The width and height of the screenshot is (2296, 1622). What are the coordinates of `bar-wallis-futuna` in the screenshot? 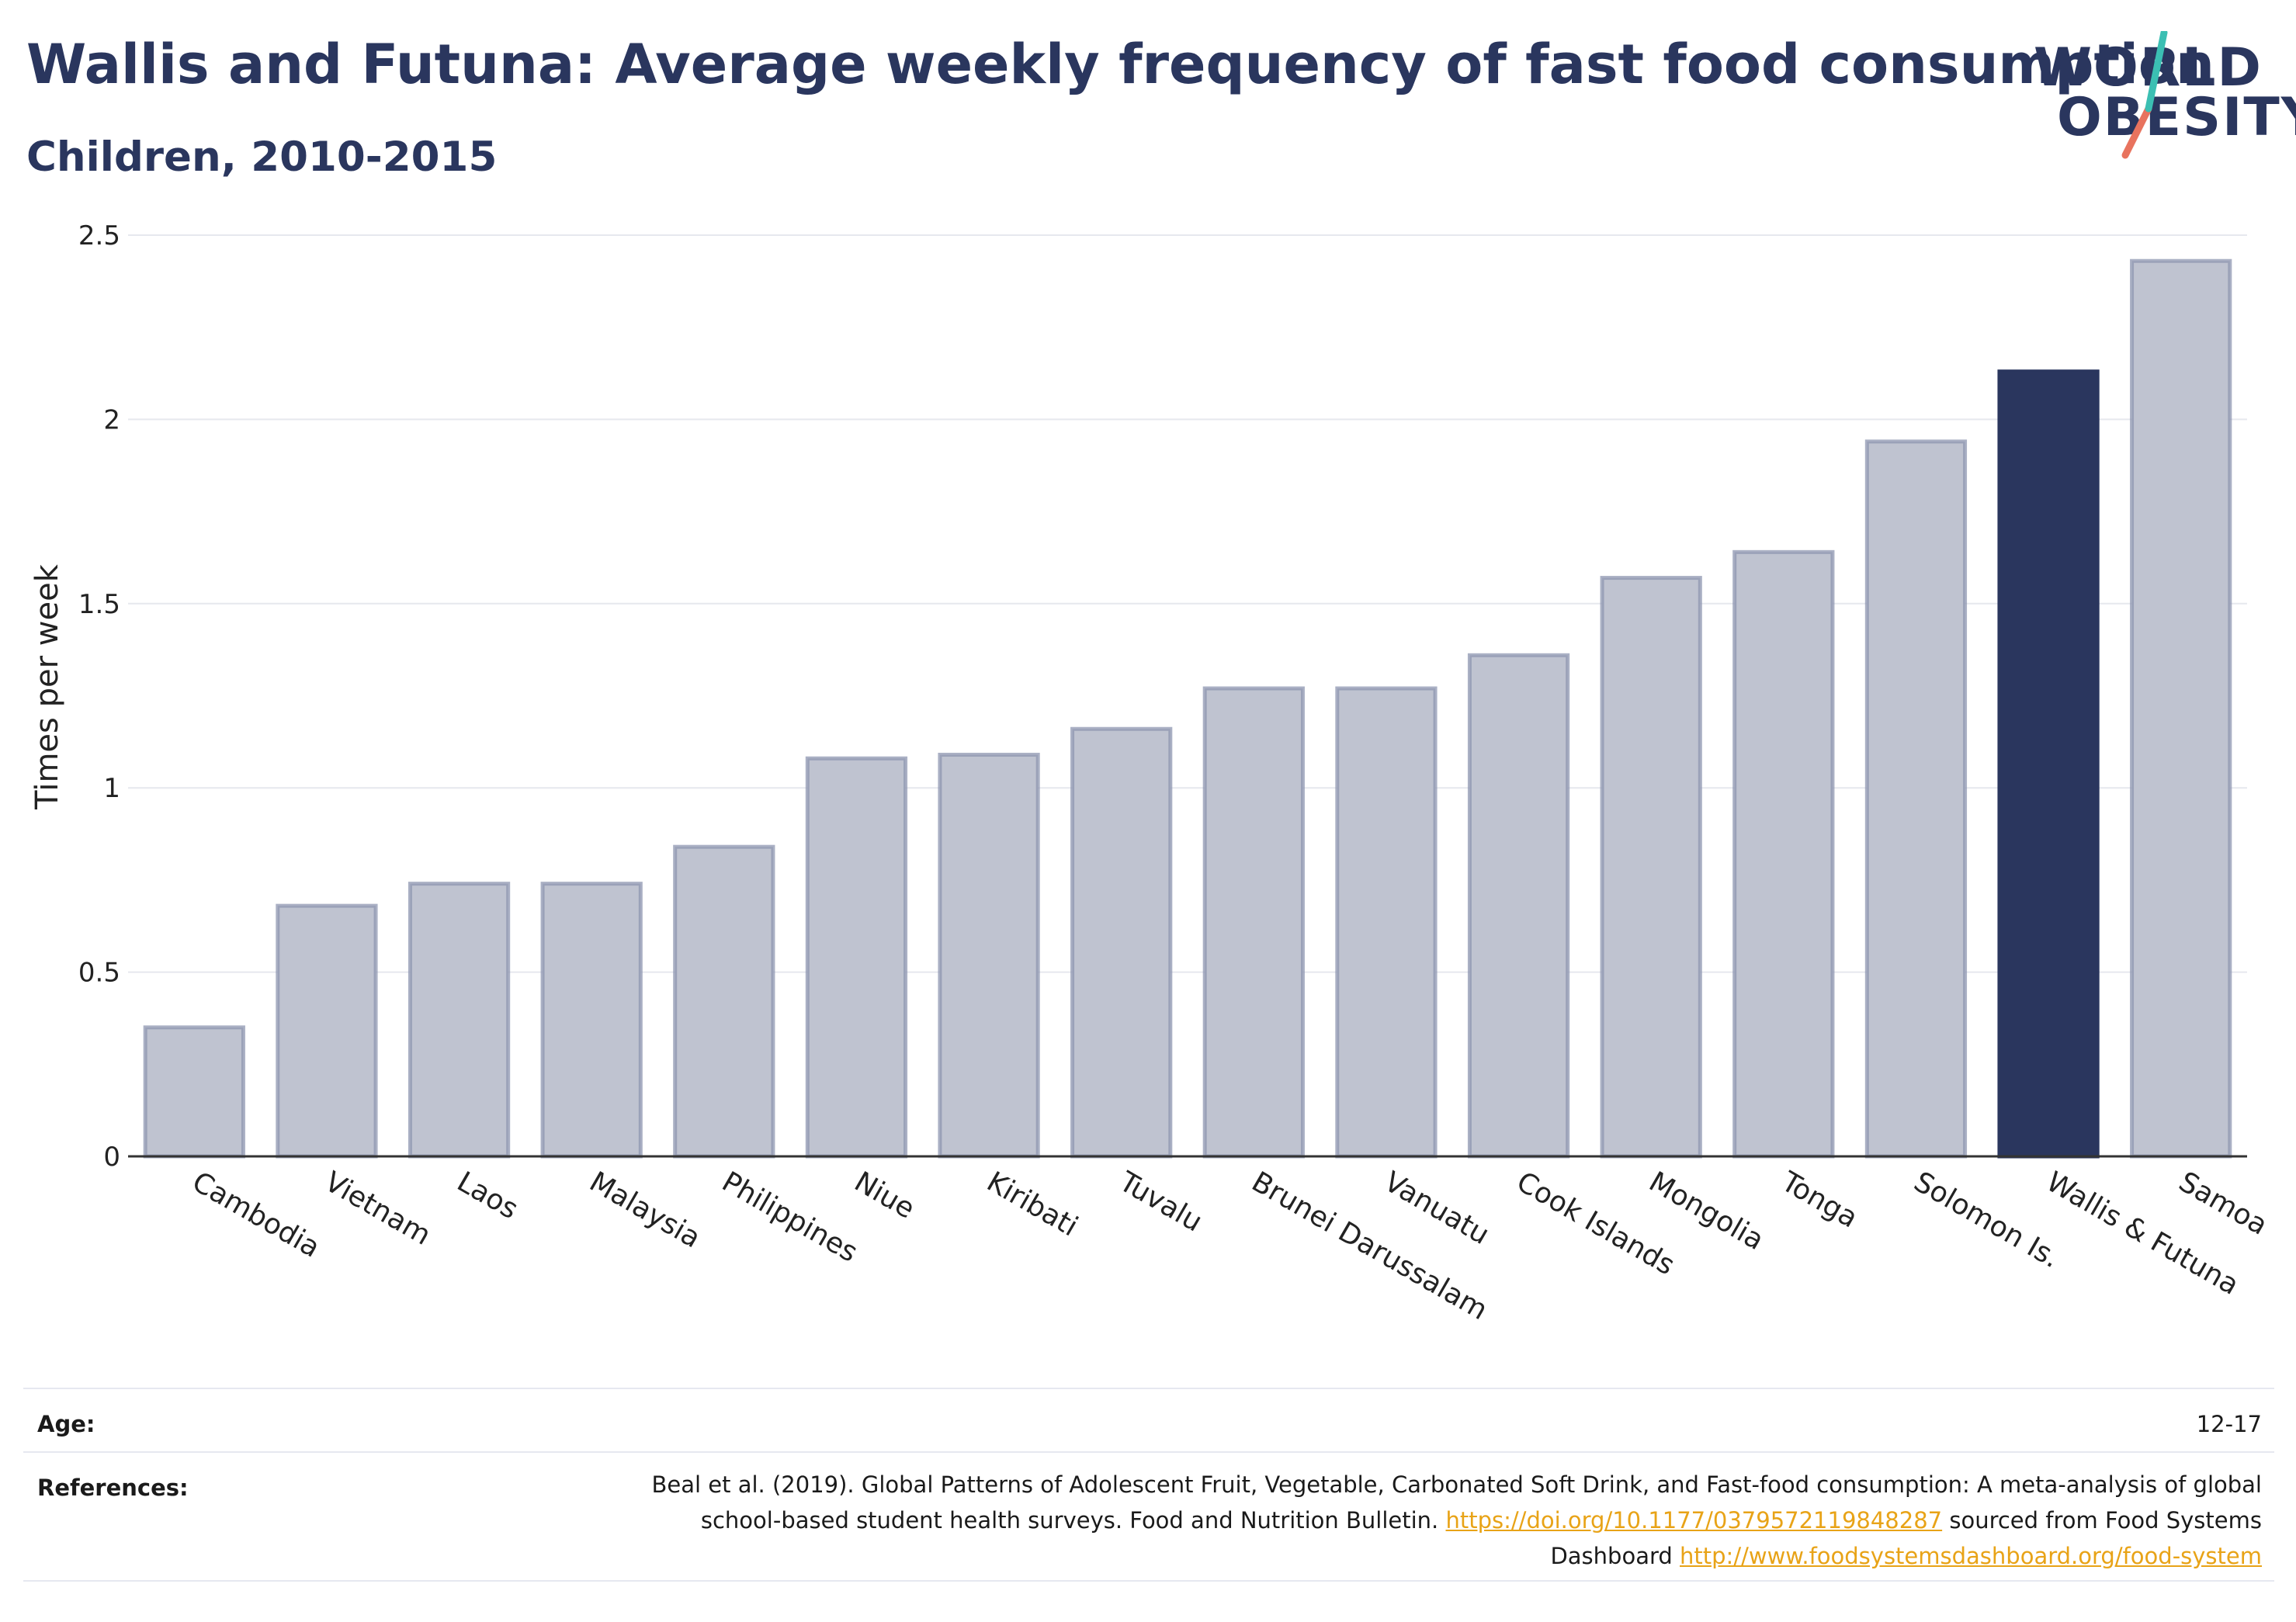 It's located at (2048, 764).